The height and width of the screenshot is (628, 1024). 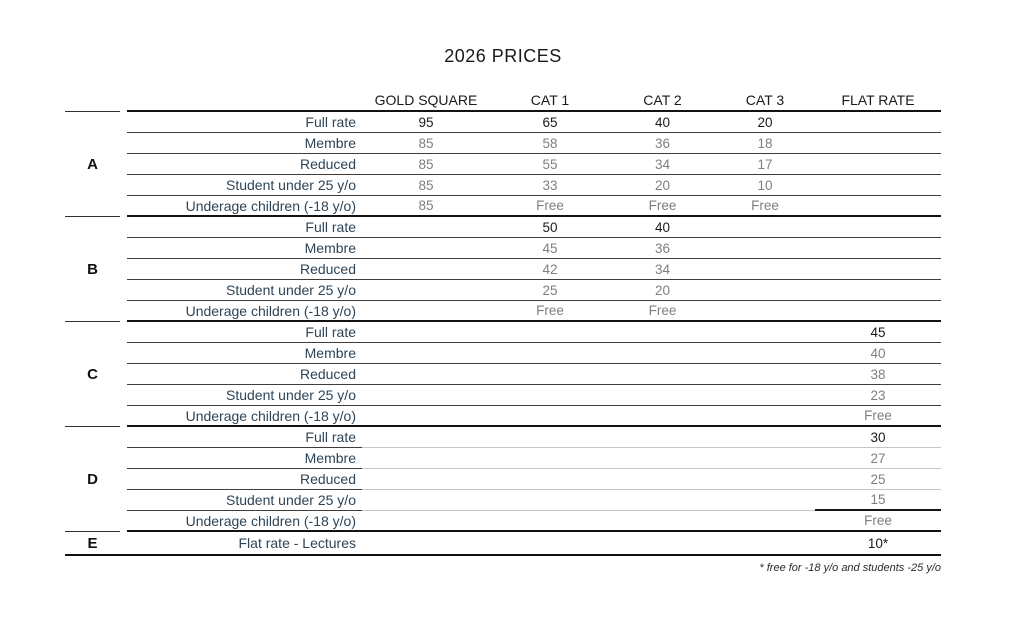 I want to click on column-header-cat-2: CAT 2, so click(x=662, y=101).